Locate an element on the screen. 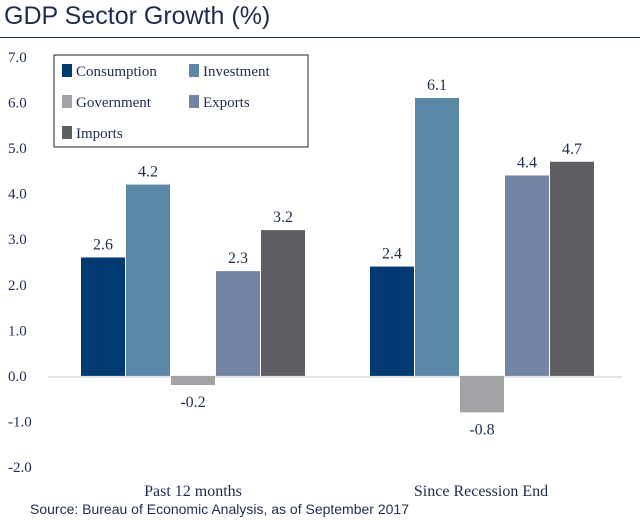  legend-label: Consumption is located at coordinates (116, 72).